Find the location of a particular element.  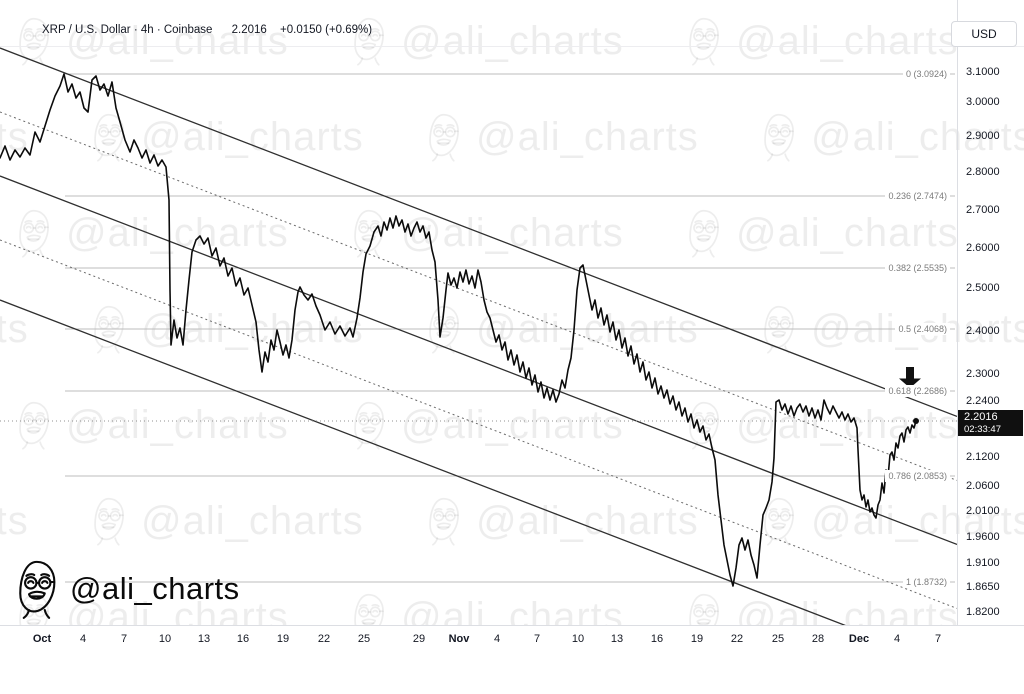

header-last-price: 2.2016 is located at coordinates (249, 30).